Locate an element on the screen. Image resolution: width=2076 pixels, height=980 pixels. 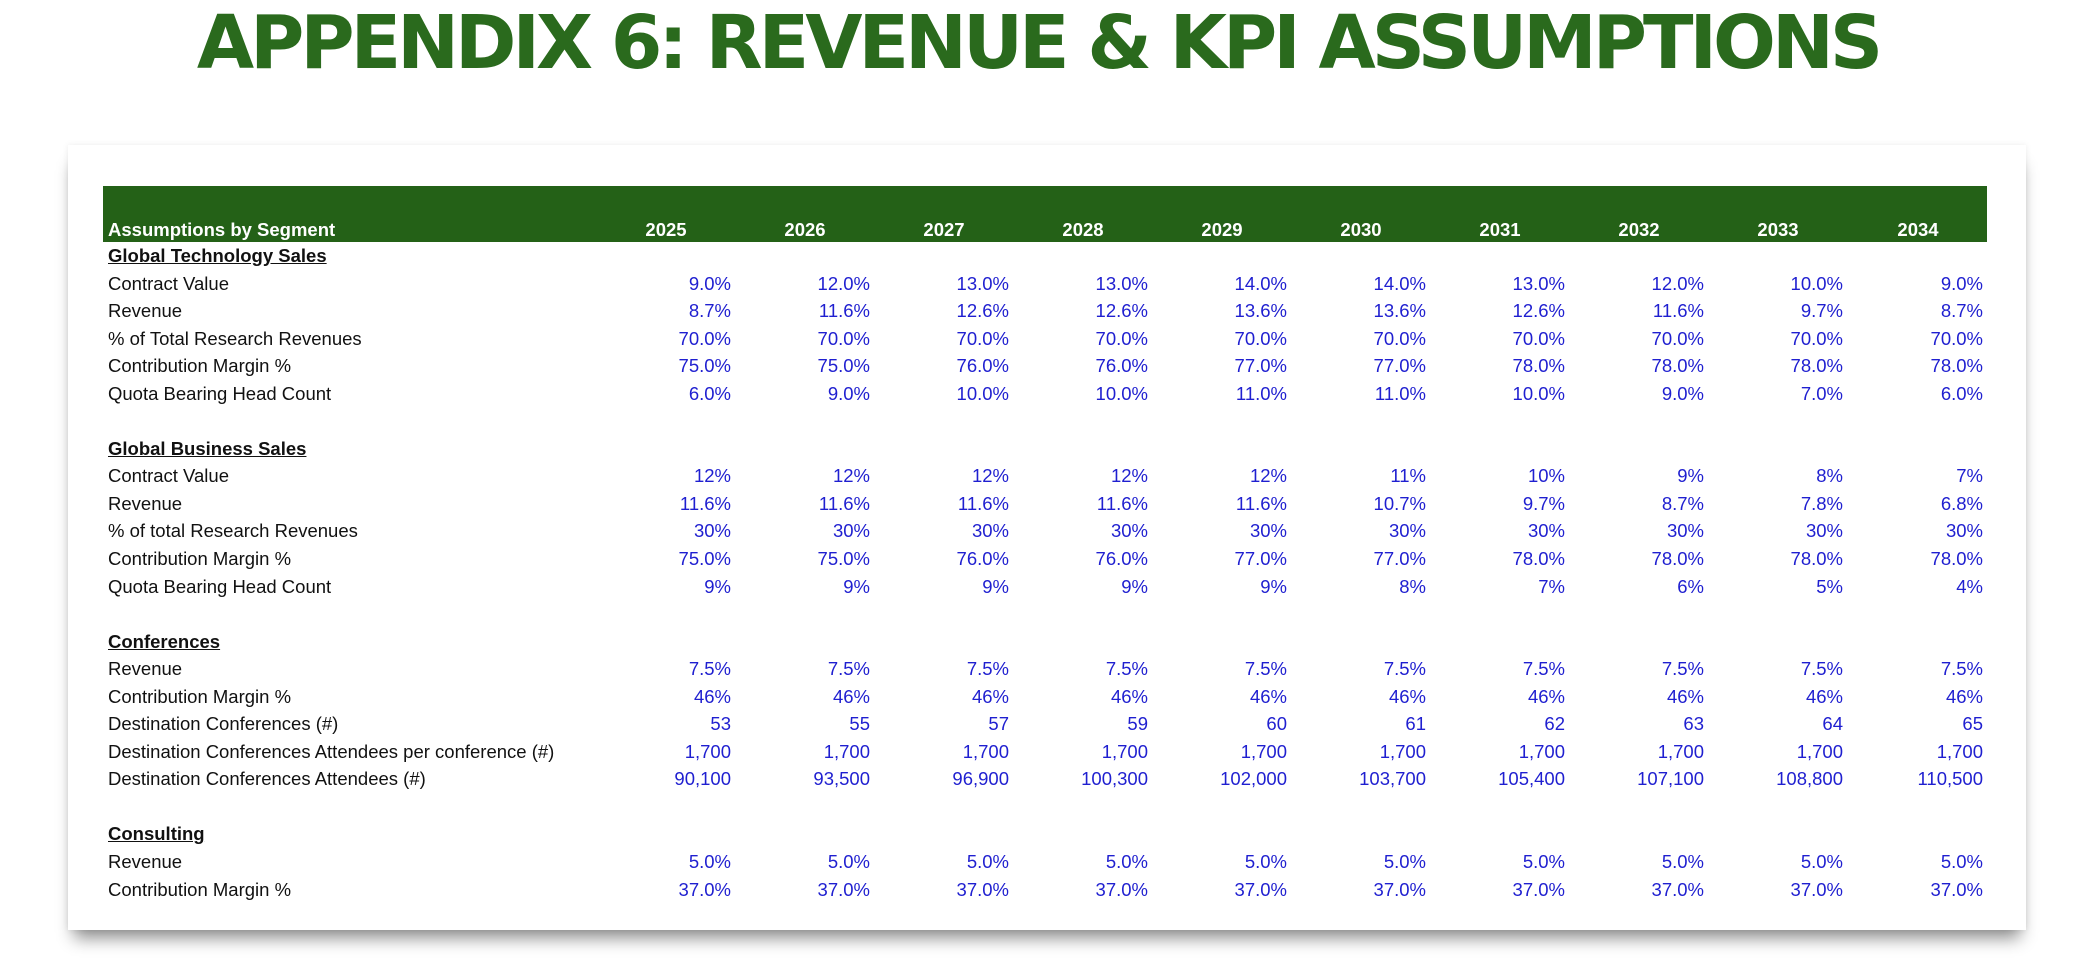
value-cell: 78.0% is located at coordinates (1956, 366).